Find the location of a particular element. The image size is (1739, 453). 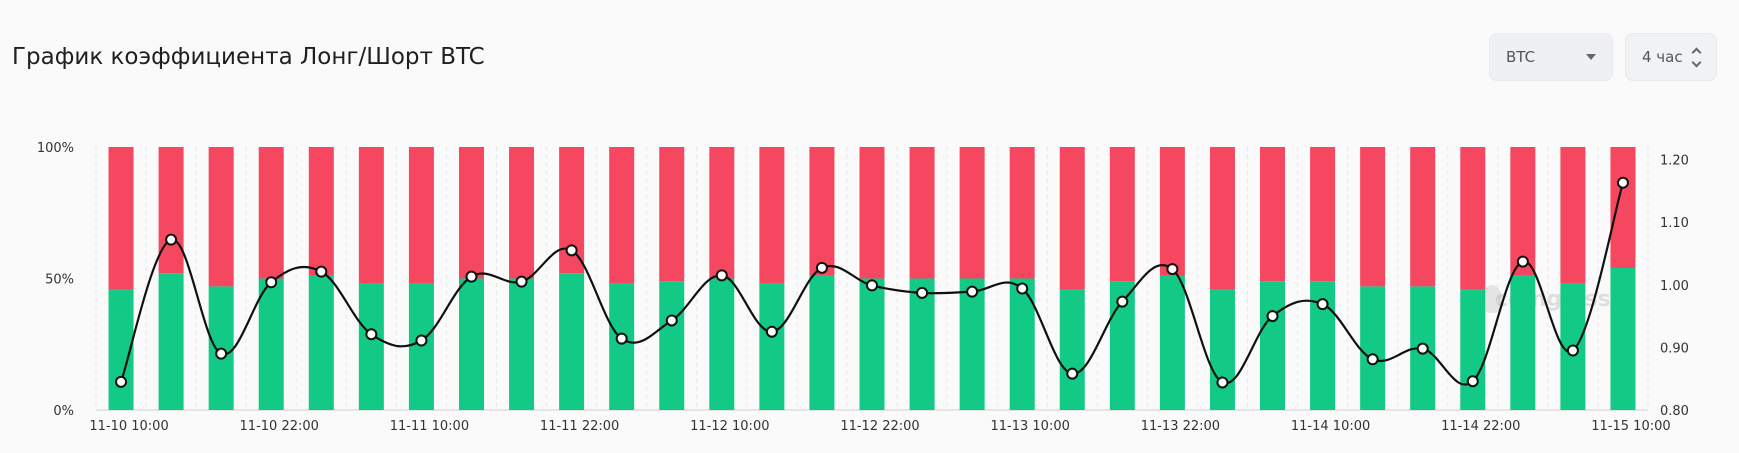

coin-select: BTC is located at coordinates (1551, 57).